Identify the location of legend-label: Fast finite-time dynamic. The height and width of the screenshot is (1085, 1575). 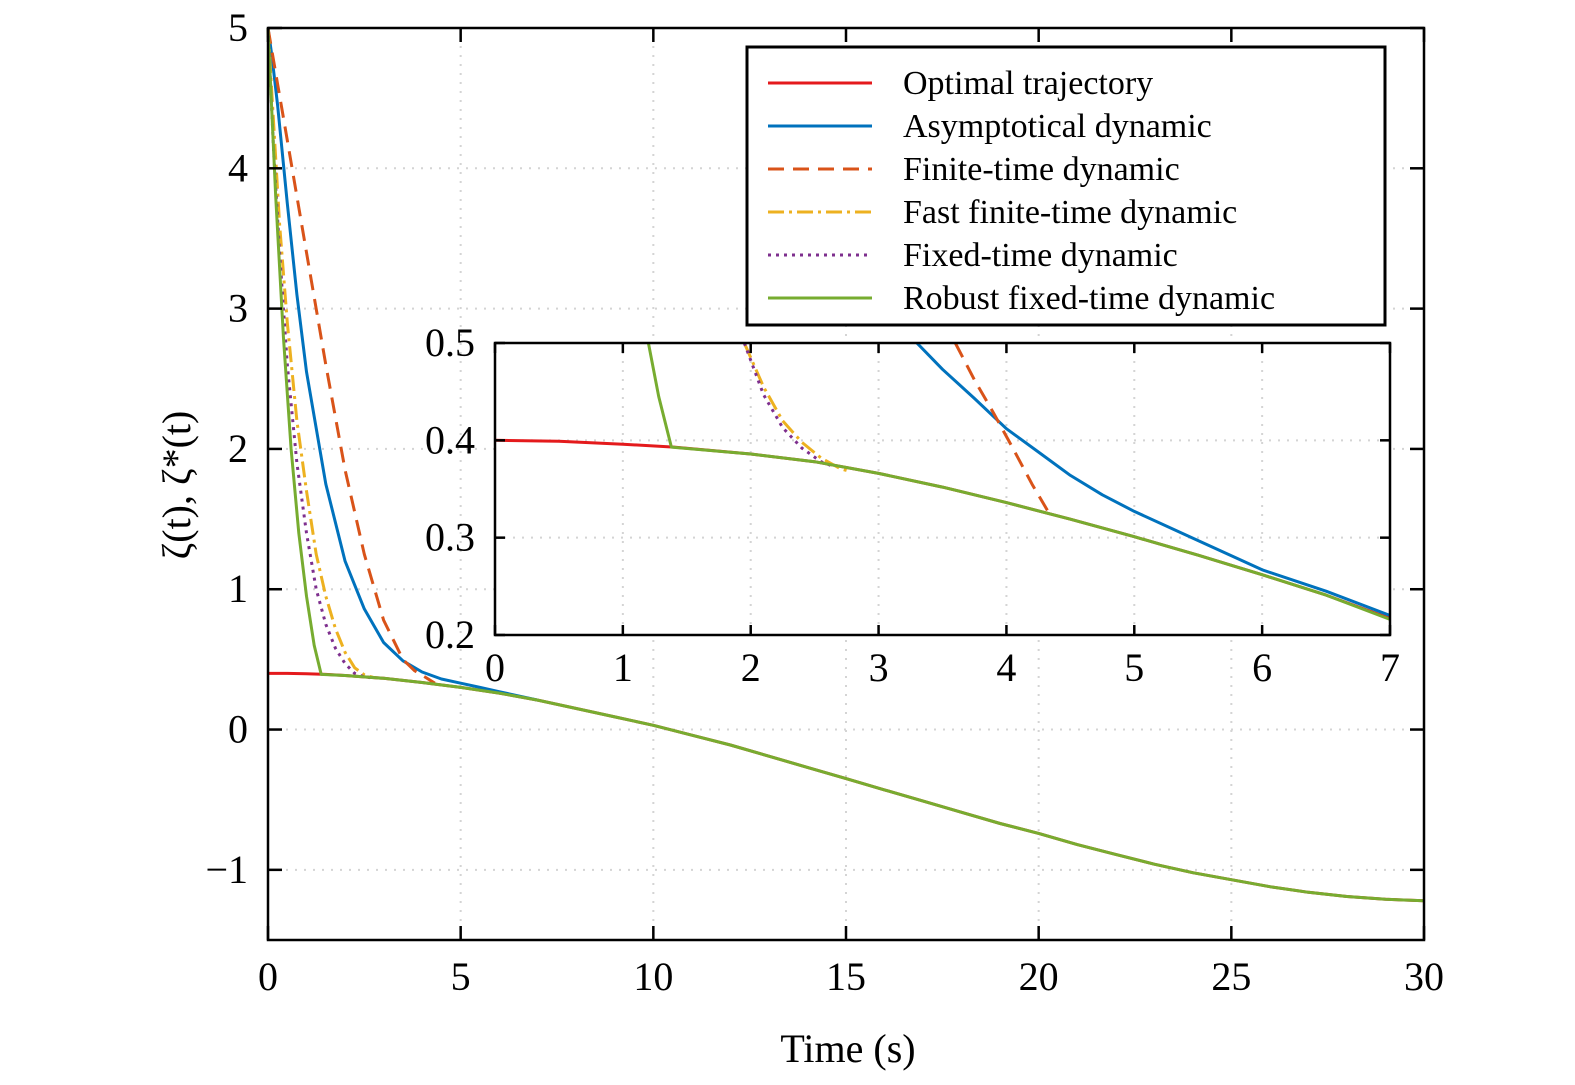
(1070, 212).